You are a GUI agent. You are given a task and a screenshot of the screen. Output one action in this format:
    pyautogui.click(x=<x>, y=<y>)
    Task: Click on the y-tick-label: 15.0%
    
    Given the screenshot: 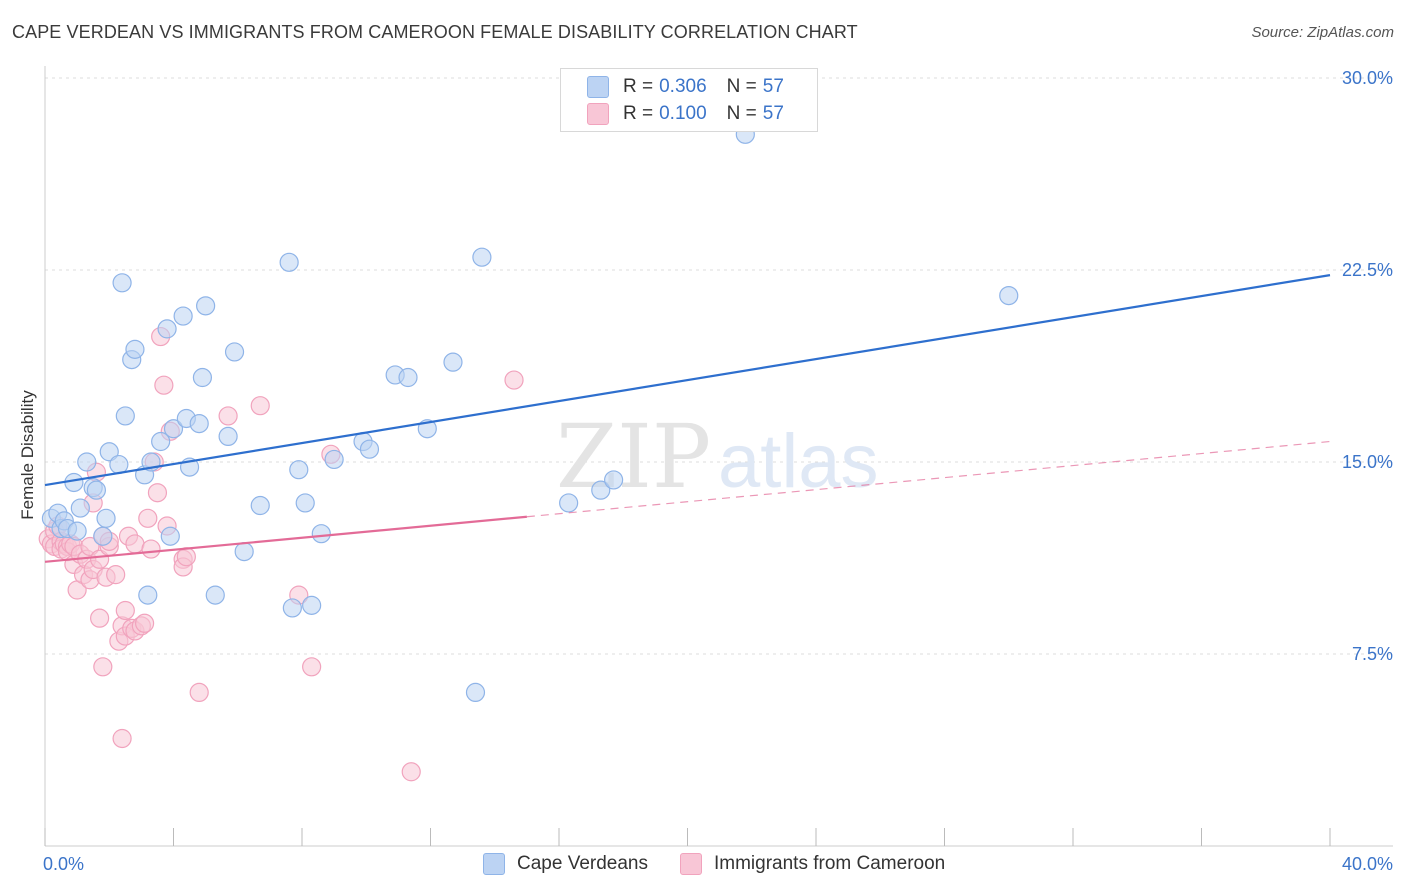 What is the action you would take?
    pyautogui.click(x=1367, y=462)
    